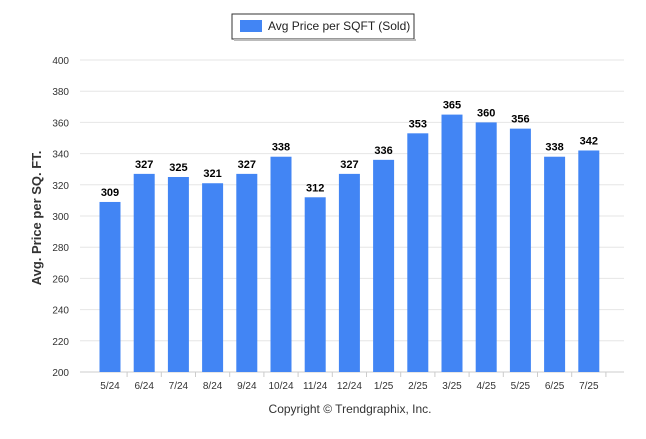 The image size is (646, 439). What do you see at coordinates (325, 40) in the screenshot?
I see `legend-shadow` at bounding box center [325, 40].